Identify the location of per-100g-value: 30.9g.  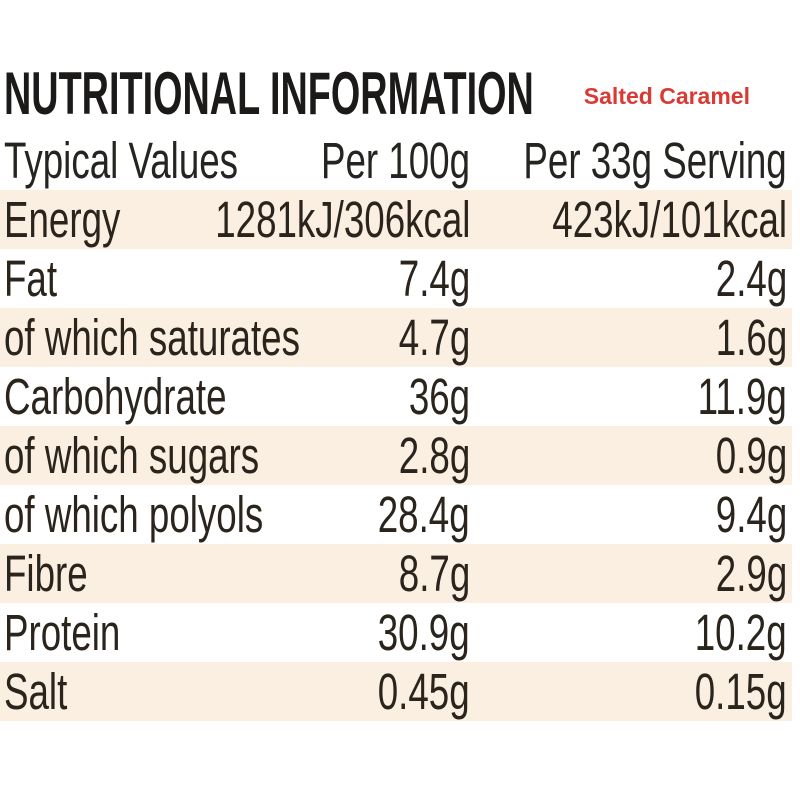
(424, 632).